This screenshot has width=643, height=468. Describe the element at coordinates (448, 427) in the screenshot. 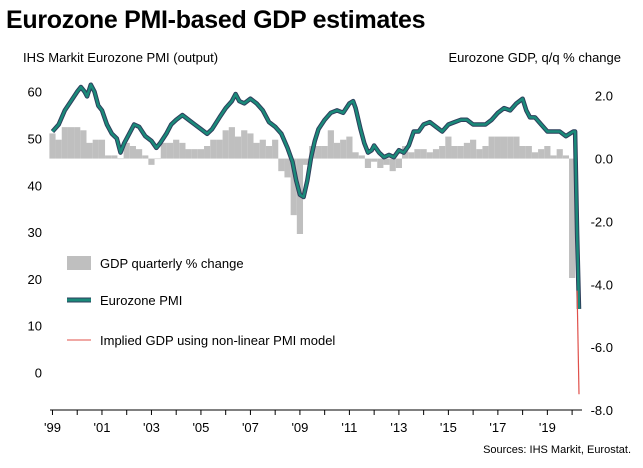

I see `x-tick-label: '15` at that location.